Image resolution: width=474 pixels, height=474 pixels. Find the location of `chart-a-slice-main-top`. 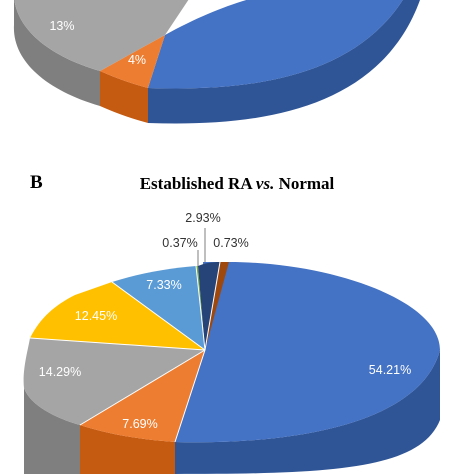

chart-a-slice-main-top is located at coordinates (275, 44).